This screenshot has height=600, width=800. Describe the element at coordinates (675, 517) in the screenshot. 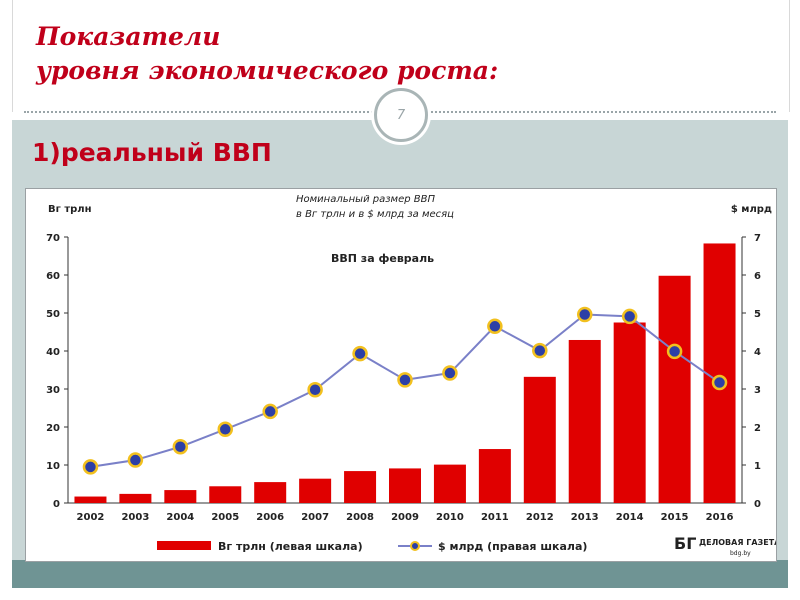

I see `x-axis-tick-label: 2015` at that location.